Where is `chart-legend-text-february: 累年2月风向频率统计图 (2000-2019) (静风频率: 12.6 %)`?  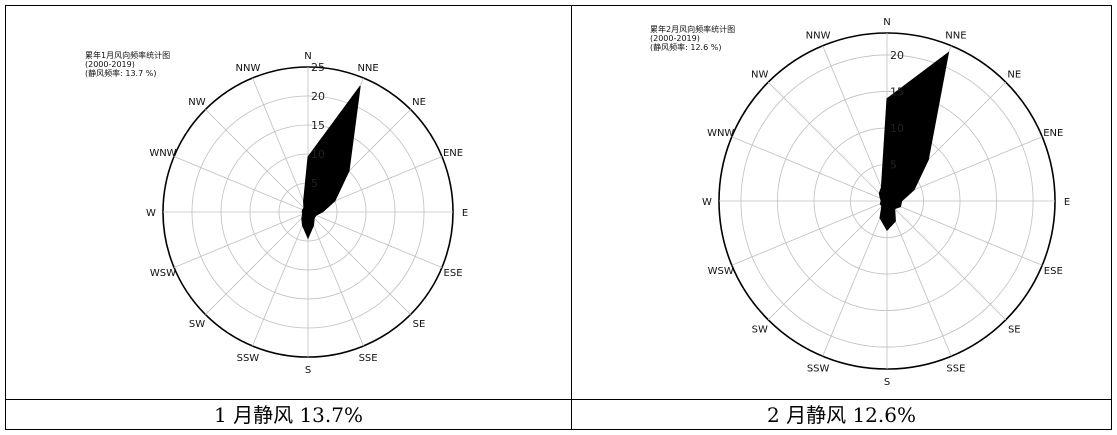
chart-legend-text-february: 累年2月风向频率统计图 (2000-2019) (静风频率: 12.6 %) is located at coordinates (692, 38).